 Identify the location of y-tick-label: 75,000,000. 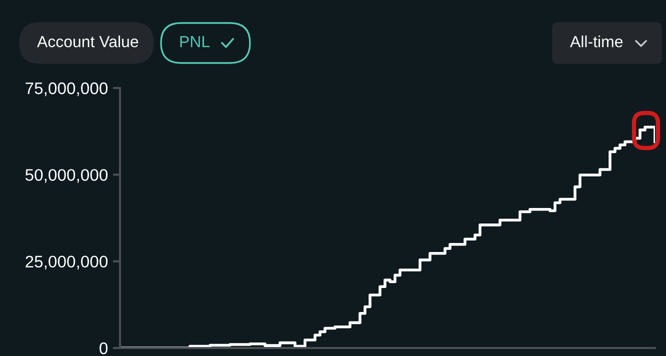
(67, 89).